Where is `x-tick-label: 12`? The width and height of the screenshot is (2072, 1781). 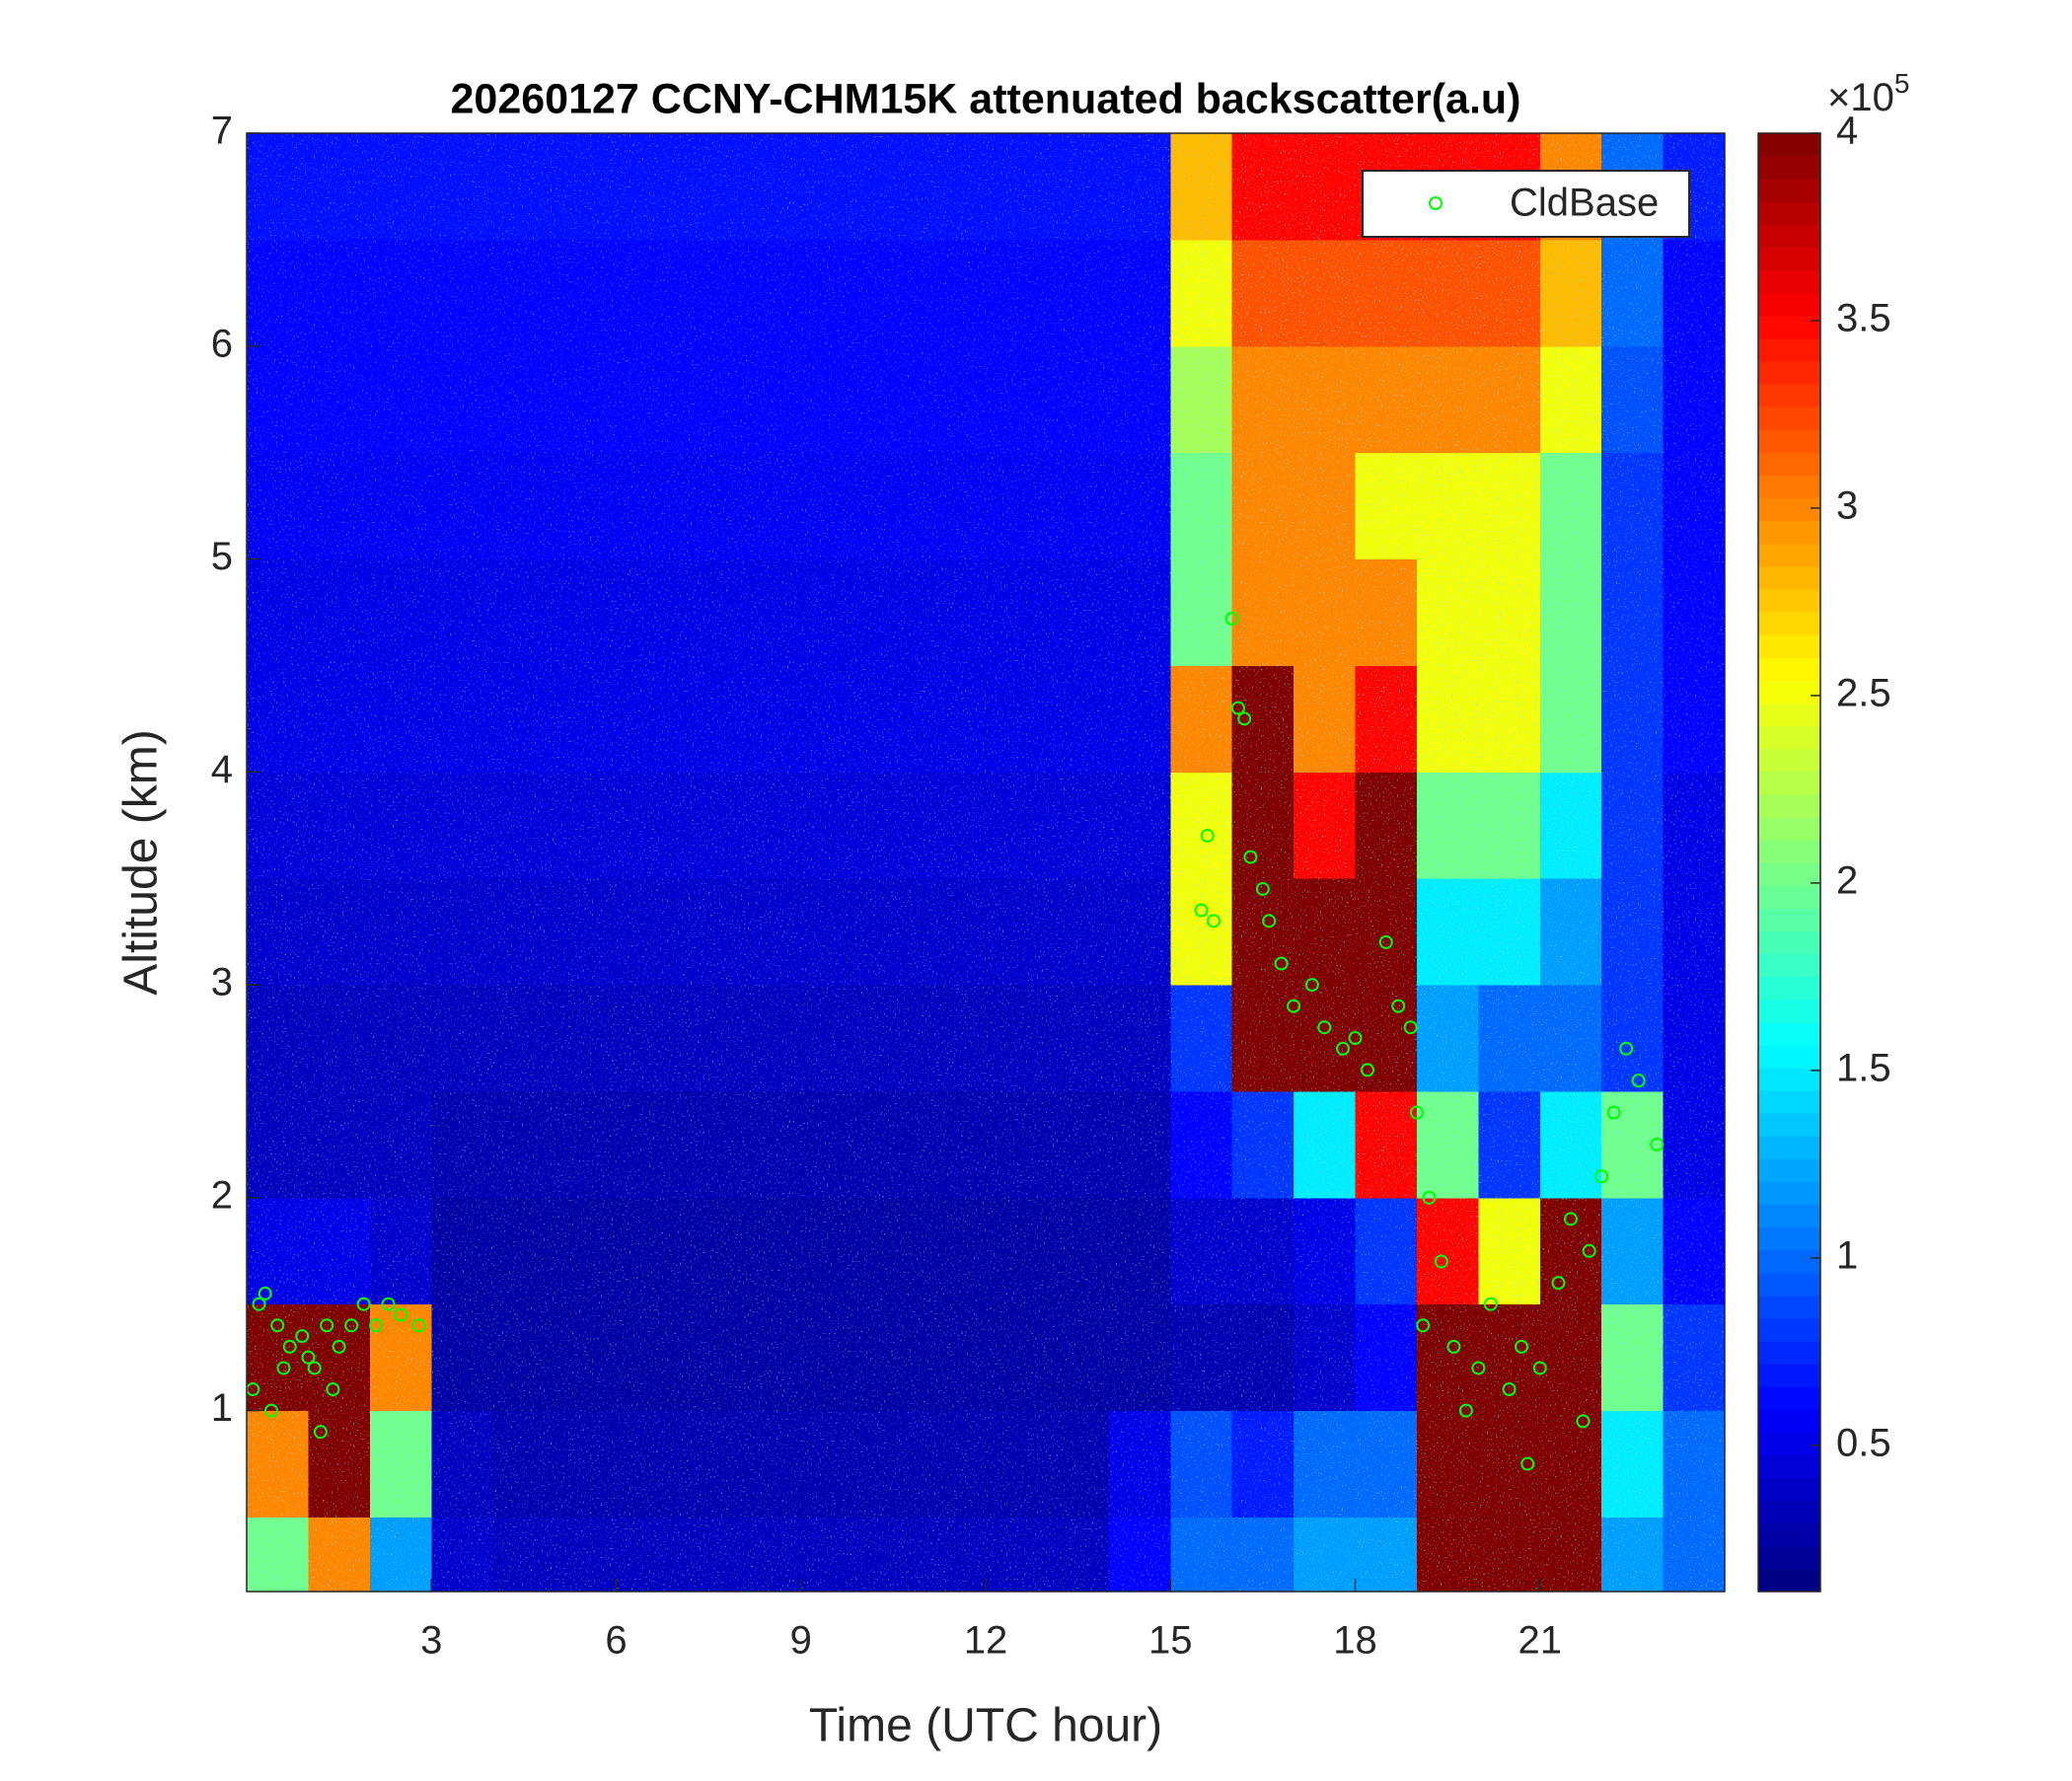 x-tick-label: 12 is located at coordinates (986, 1641).